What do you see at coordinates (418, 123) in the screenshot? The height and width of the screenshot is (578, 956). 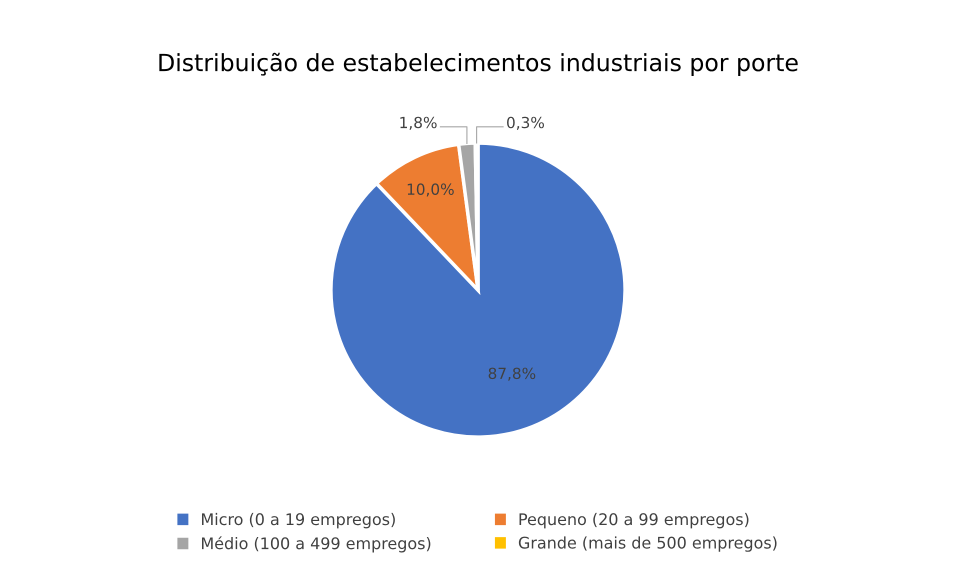 I see `data-label: 1,8%` at bounding box center [418, 123].